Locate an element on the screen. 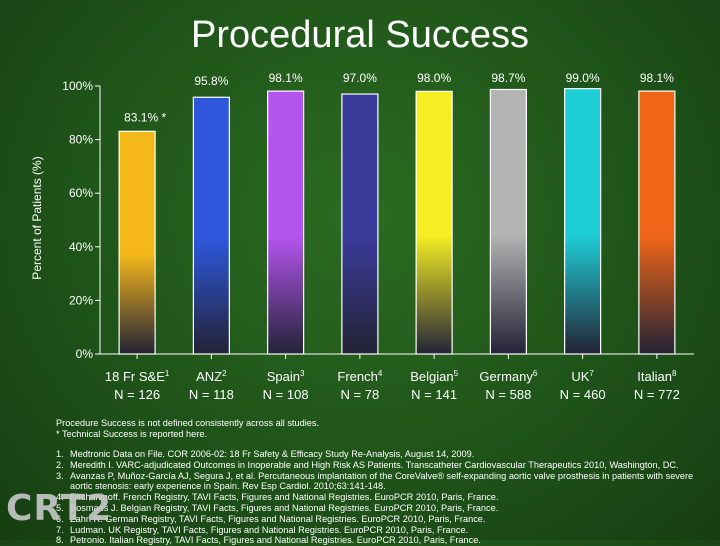 The height and width of the screenshot is (546, 720). reference-number: 7. is located at coordinates (60, 529).